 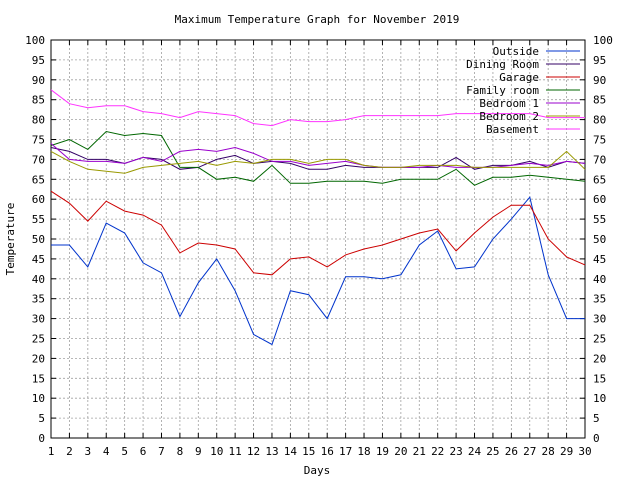 I want to click on x-tick-label: 29, so click(x=566, y=451).